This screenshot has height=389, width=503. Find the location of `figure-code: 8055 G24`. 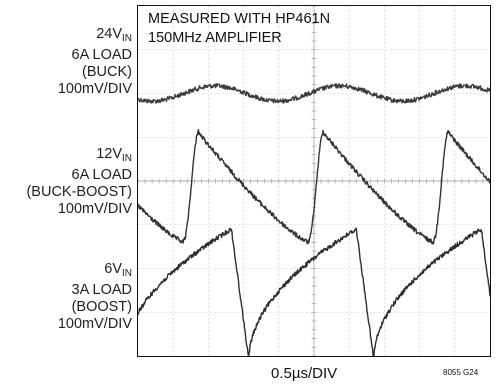

figure-code: 8055 G24 is located at coordinates (460, 372).